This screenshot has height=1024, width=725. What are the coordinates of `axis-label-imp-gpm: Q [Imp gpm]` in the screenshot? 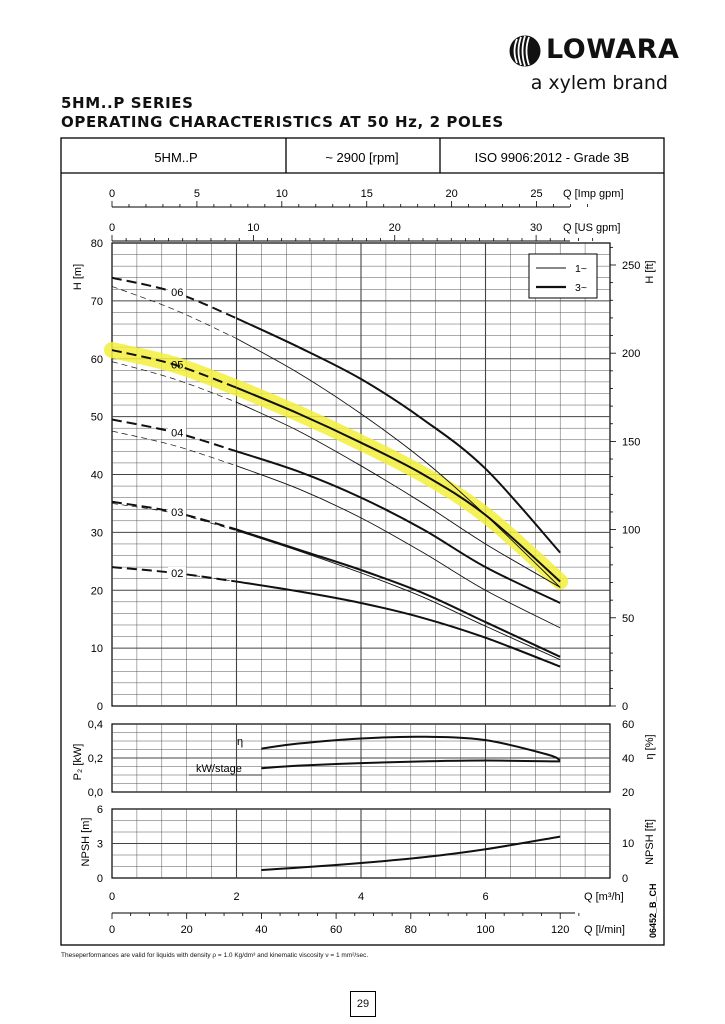 It's located at (593, 194).